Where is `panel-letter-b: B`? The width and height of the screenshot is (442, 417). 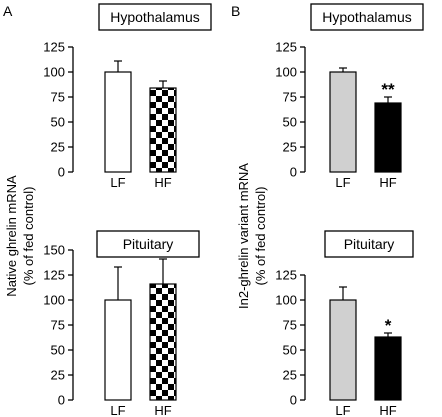 panel-letter-b: B is located at coordinates (235, 11).